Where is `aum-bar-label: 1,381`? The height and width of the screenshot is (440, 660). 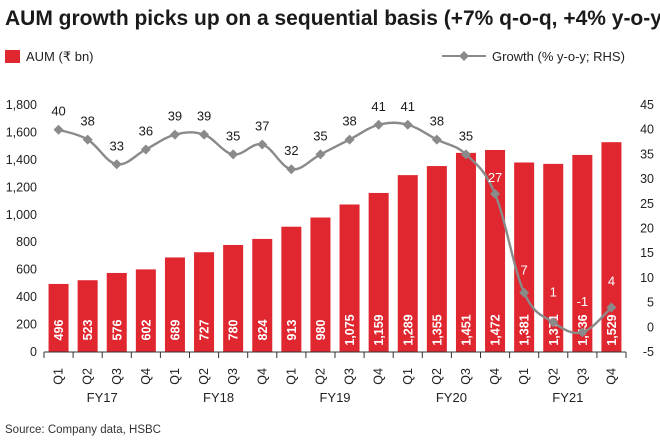 aum-bar-label: 1,381 is located at coordinates (525, 329).